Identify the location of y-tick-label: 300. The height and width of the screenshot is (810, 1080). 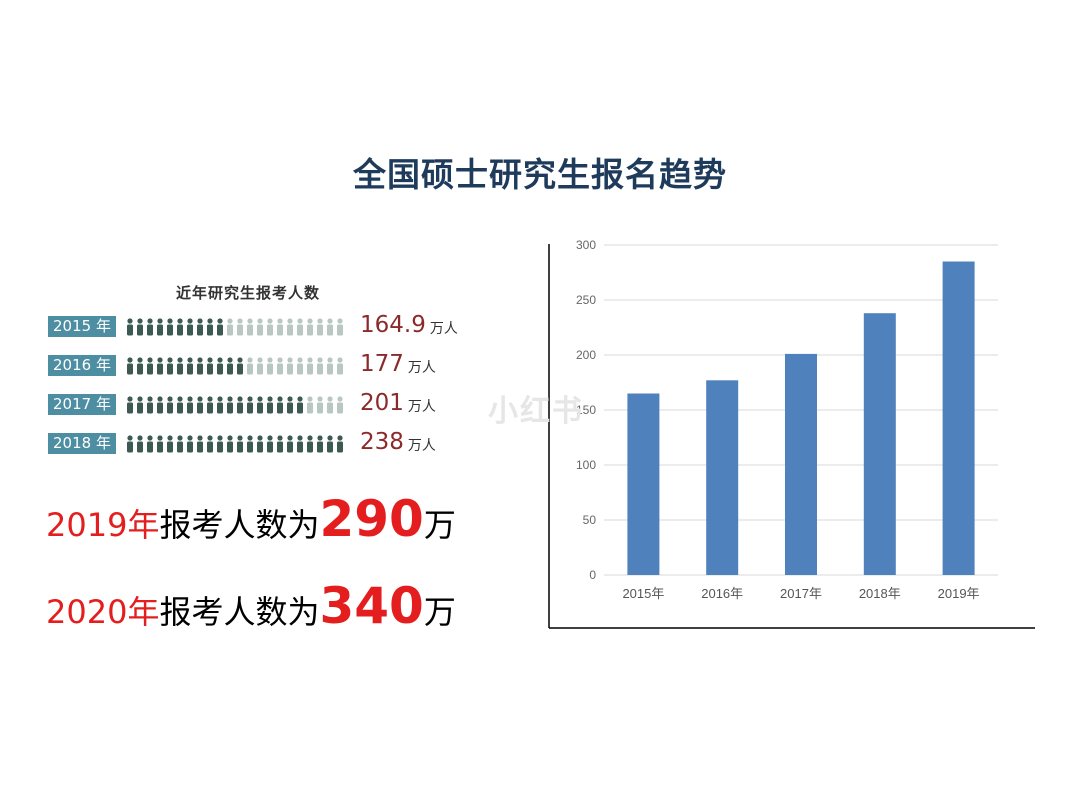
(586, 246).